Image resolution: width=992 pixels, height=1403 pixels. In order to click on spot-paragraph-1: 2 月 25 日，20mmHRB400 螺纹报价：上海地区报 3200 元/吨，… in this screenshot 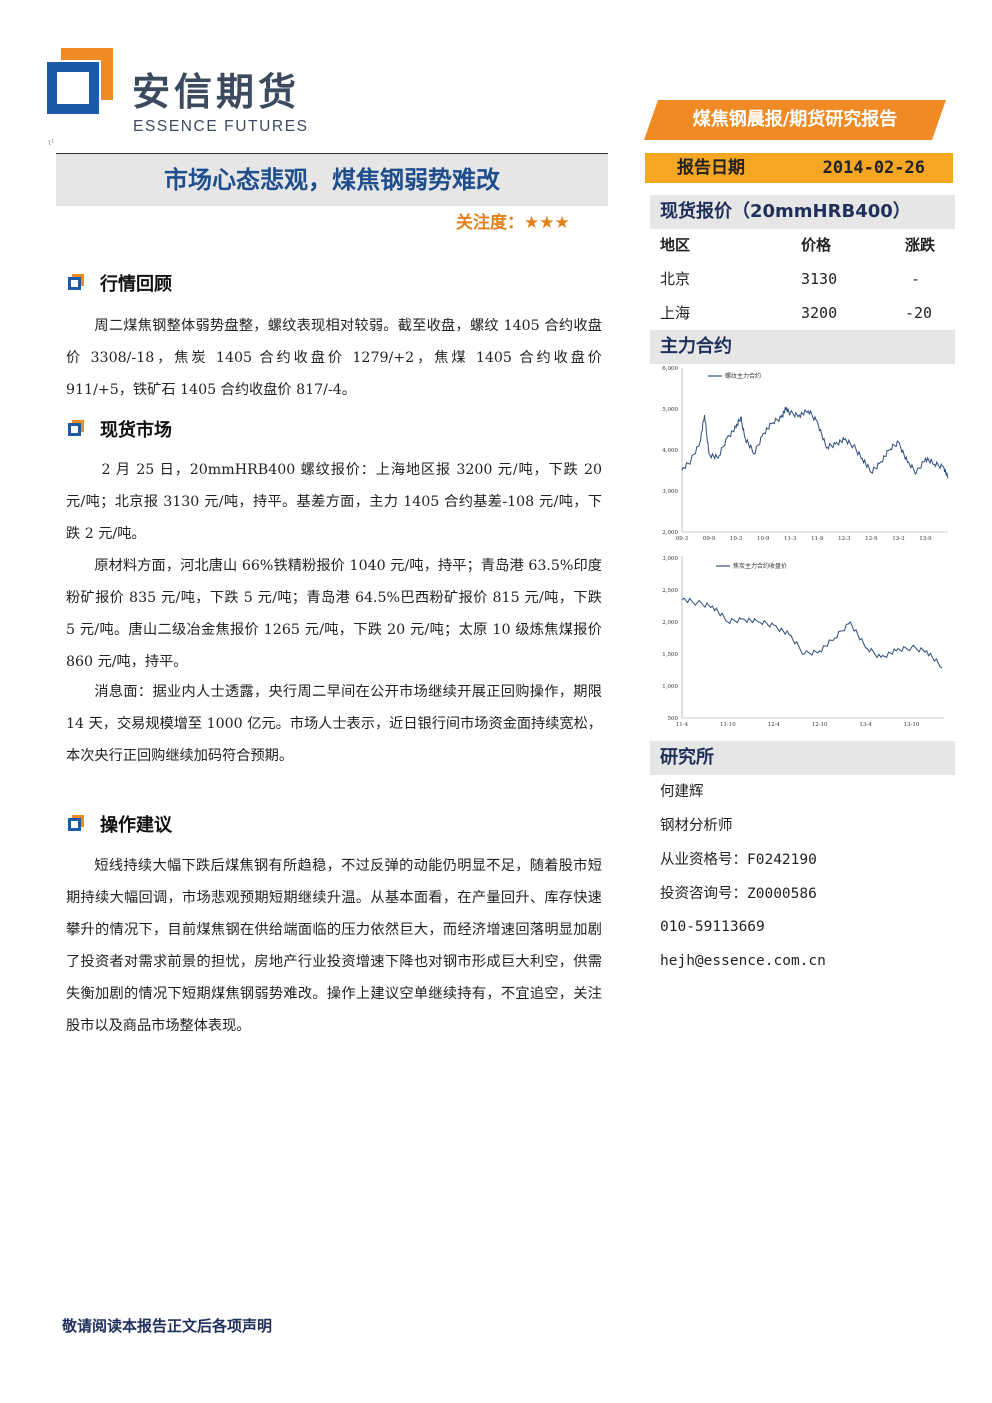, I will do `click(334, 502)`.